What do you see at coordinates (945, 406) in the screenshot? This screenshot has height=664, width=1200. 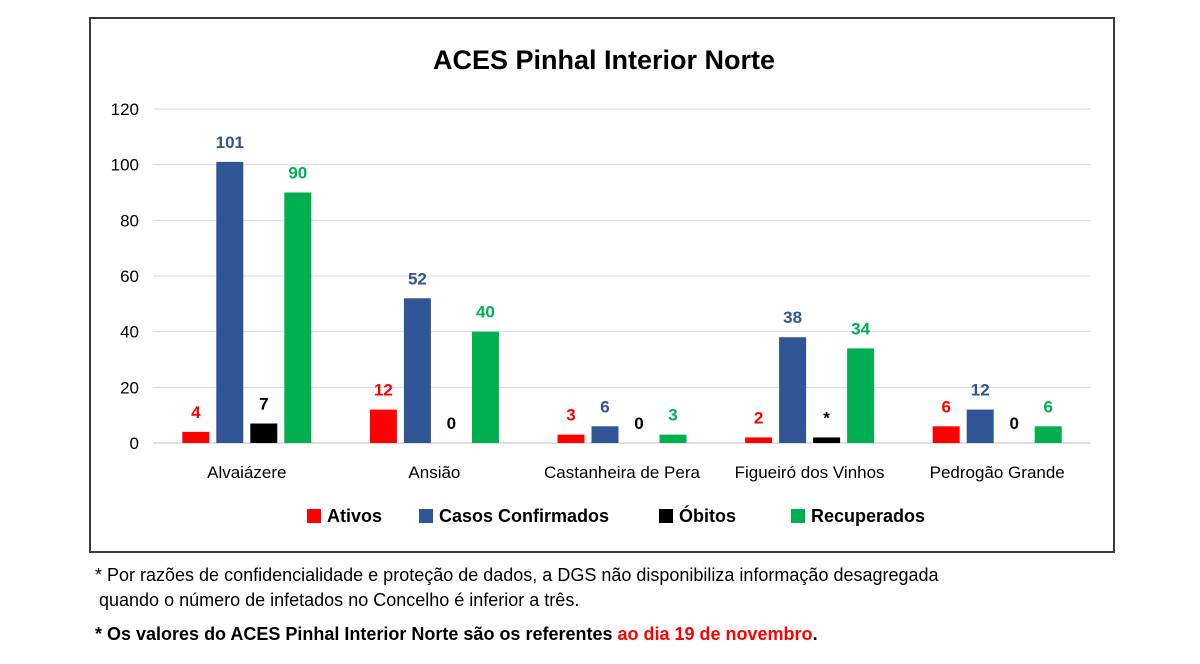 I see `data-label-ativos-pedrogao-grande: 6` at bounding box center [945, 406].